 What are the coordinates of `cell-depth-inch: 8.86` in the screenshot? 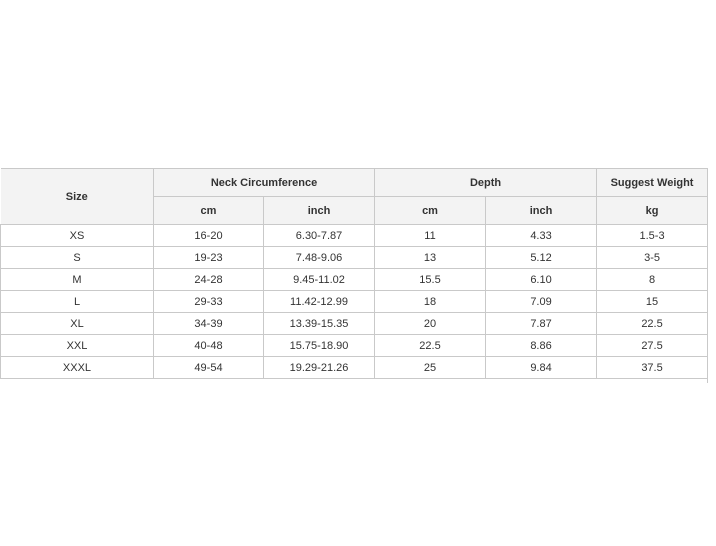 It's located at (541, 345).